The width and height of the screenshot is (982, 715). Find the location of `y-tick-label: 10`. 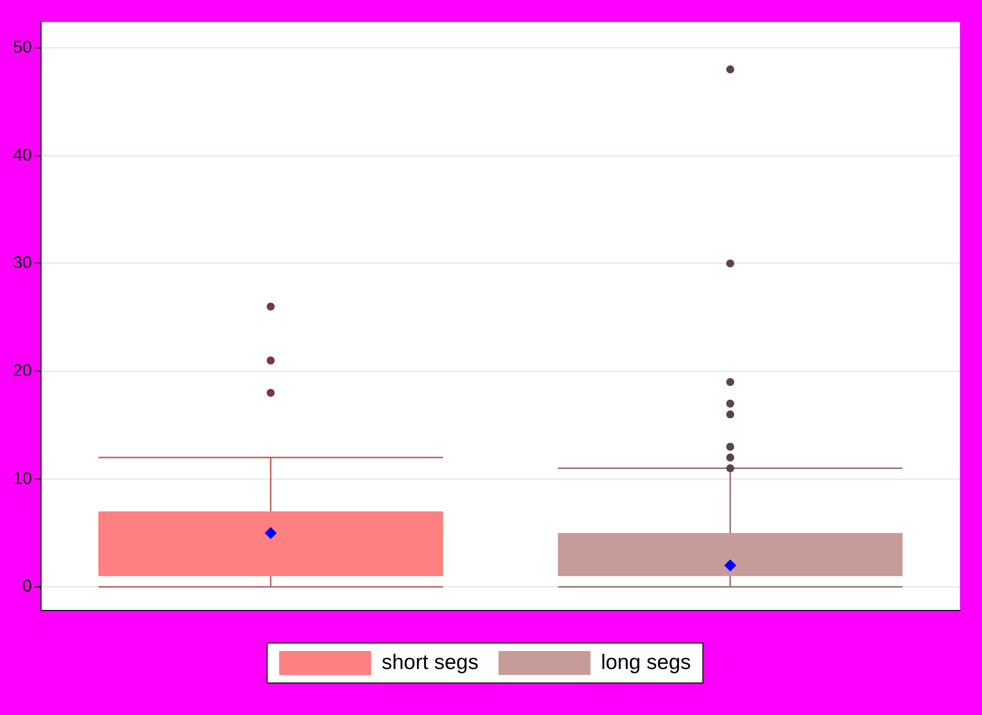

y-tick-label: 10 is located at coordinates (22, 478).